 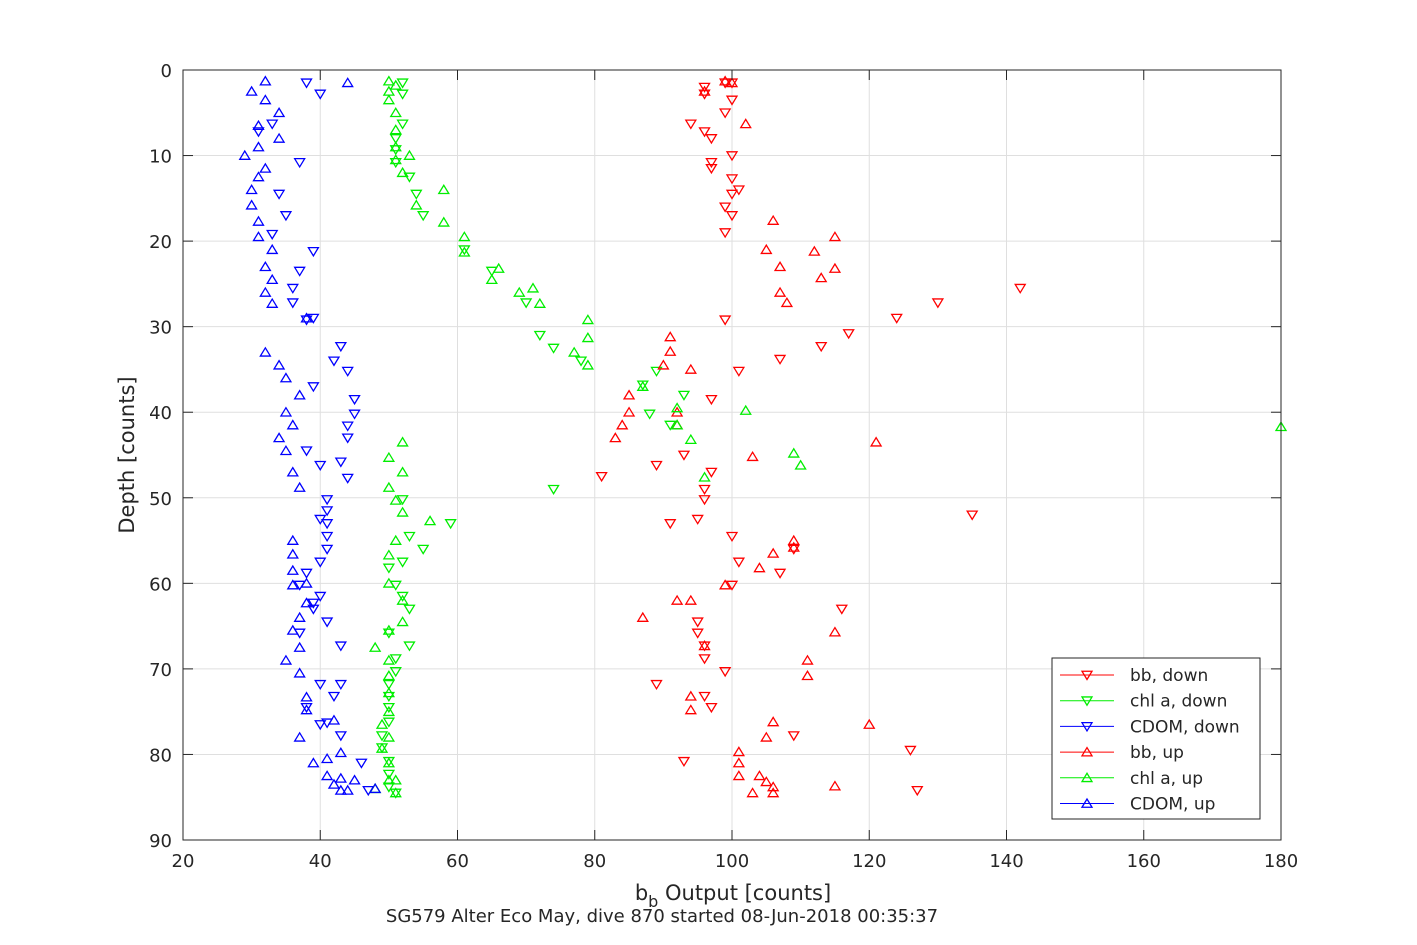 I want to click on y-tick-label: 10, so click(x=160, y=157).